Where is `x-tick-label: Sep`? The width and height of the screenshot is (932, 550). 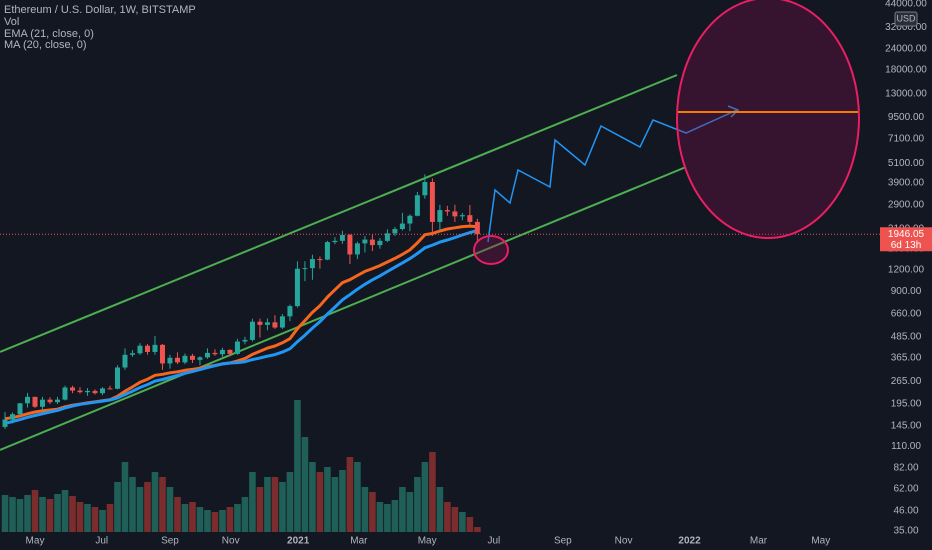 x-tick-label: Sep is located at coordinates (563, 541).